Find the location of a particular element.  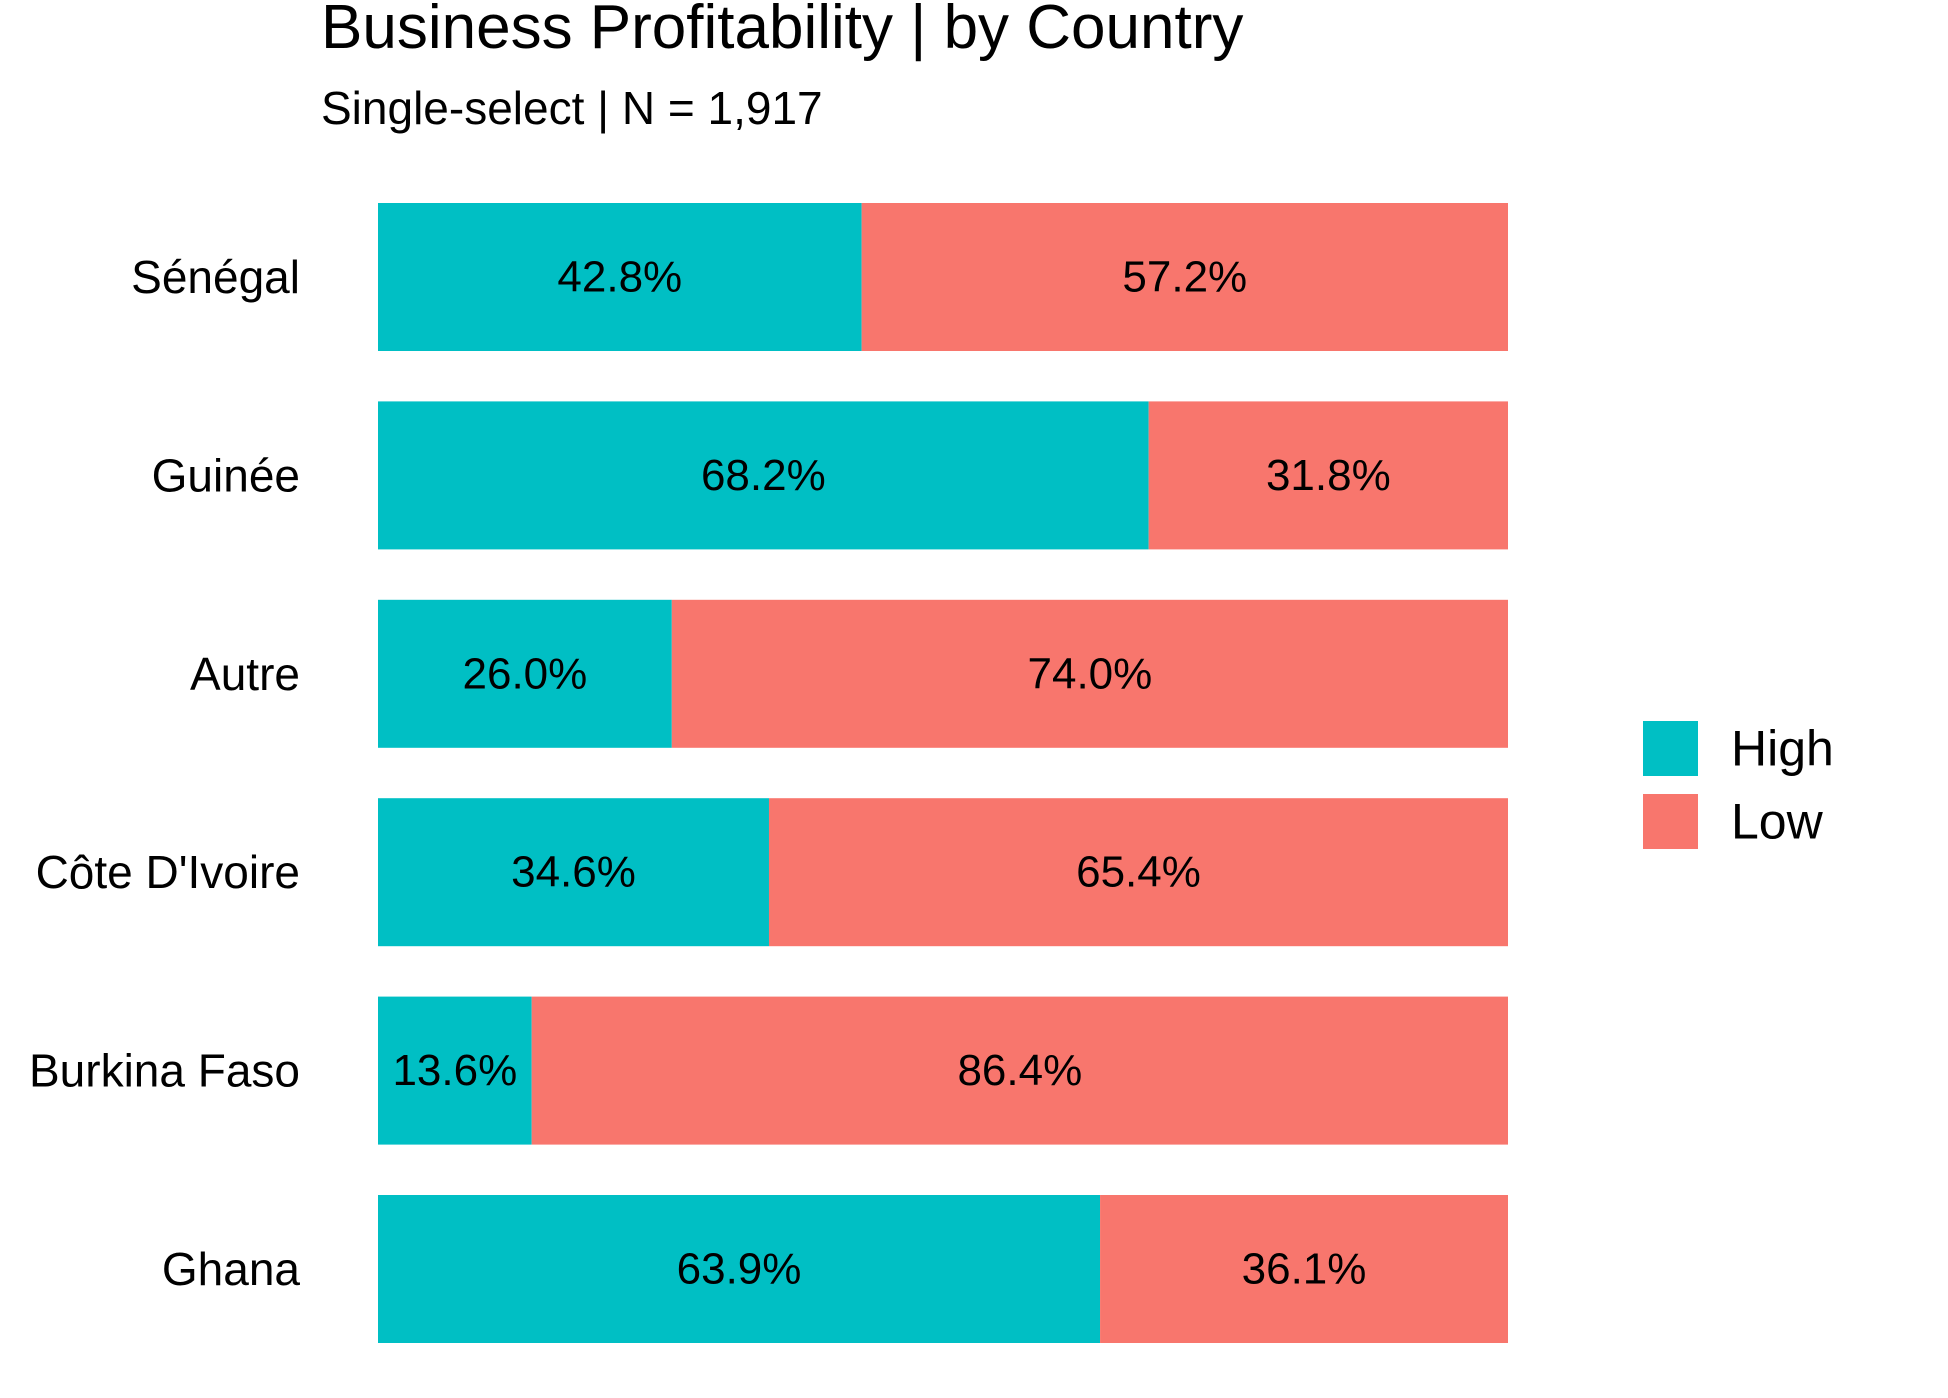

bar-segment-high-guinee is located at coordinates (763, 475).